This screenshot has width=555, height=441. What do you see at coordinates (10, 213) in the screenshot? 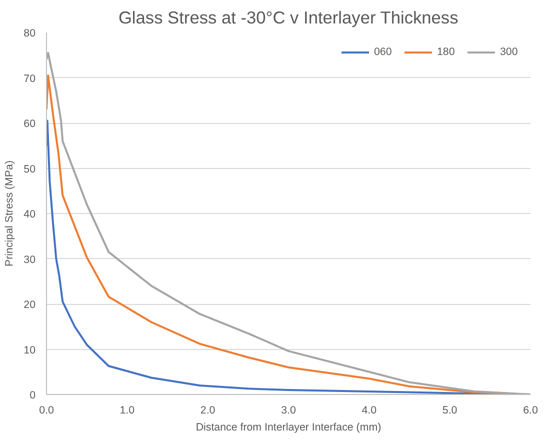
I see `y-axis-title: Principal Stress (MPa)` at bounding box center [10, 213].